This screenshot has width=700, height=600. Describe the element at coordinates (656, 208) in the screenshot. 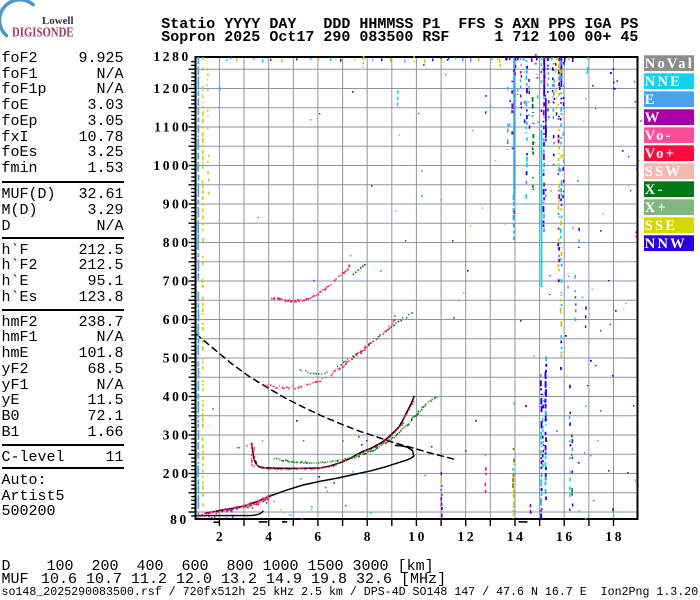

I see `svg-text: X+` at that location.